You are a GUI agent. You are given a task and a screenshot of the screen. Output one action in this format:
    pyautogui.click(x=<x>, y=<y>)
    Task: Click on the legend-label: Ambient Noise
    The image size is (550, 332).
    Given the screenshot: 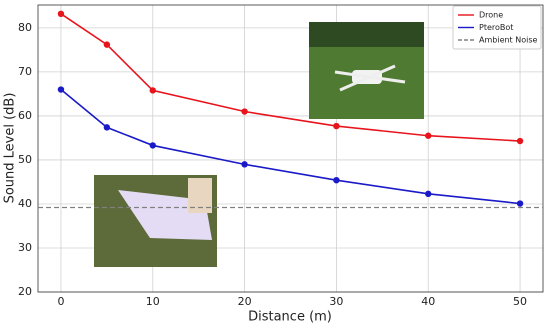 What is the action you would take?
    pyautogui.click(x=508, y=40)
    